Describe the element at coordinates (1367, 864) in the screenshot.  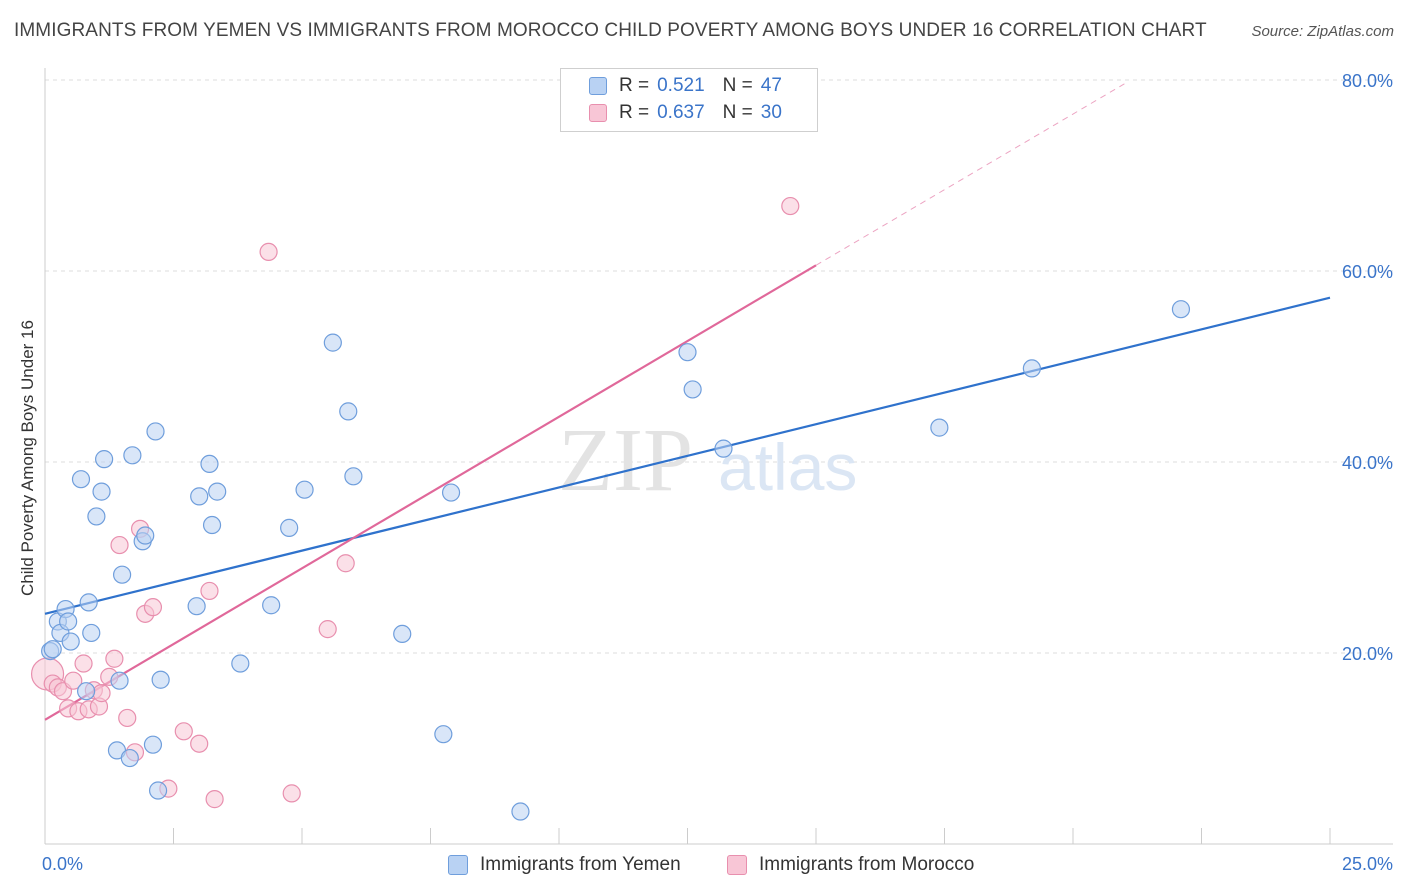
I see `x-tick-label: 25.0%` at that location.